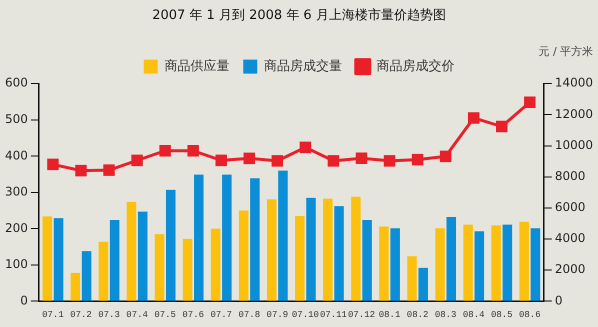 The height and width of the screenshot is (327, 598). Describe the element at coordinates (303, 66) in the screenshot. I see `legend-label: 商品房成交量` at that location.